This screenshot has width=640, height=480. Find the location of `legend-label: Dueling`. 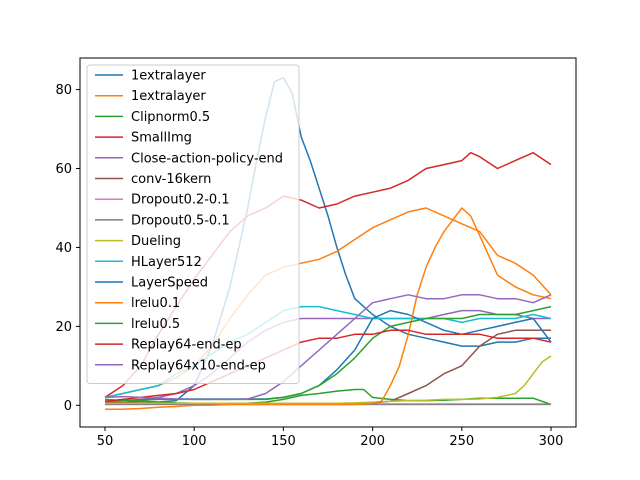

legend-label: Dueling is located at coordinates (156, 241).